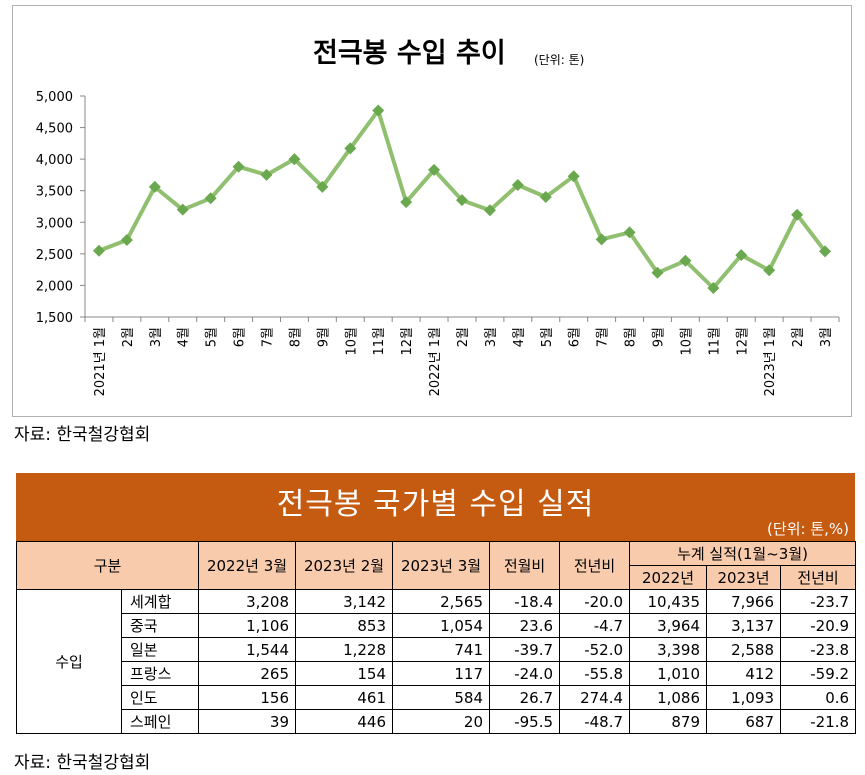 The image size is (865, 775). What do you see at coordinates (525, 721) in the screenshot?
I see `table-cell: -95.5` at bounding box center [525, 721].